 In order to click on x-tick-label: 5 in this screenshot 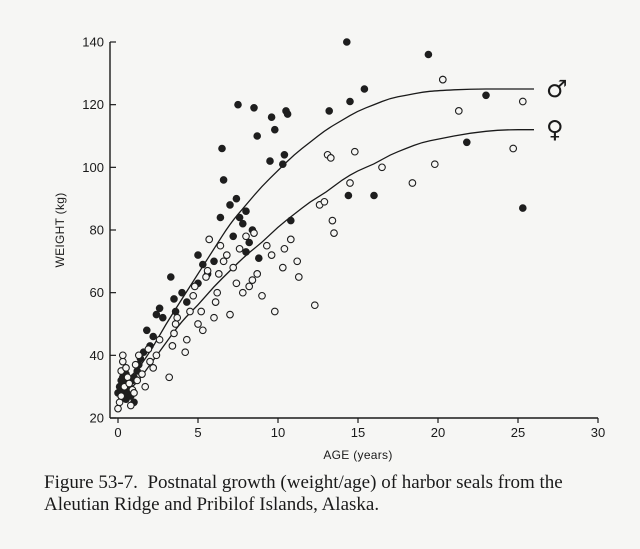, I will do `click(197, 432)`.